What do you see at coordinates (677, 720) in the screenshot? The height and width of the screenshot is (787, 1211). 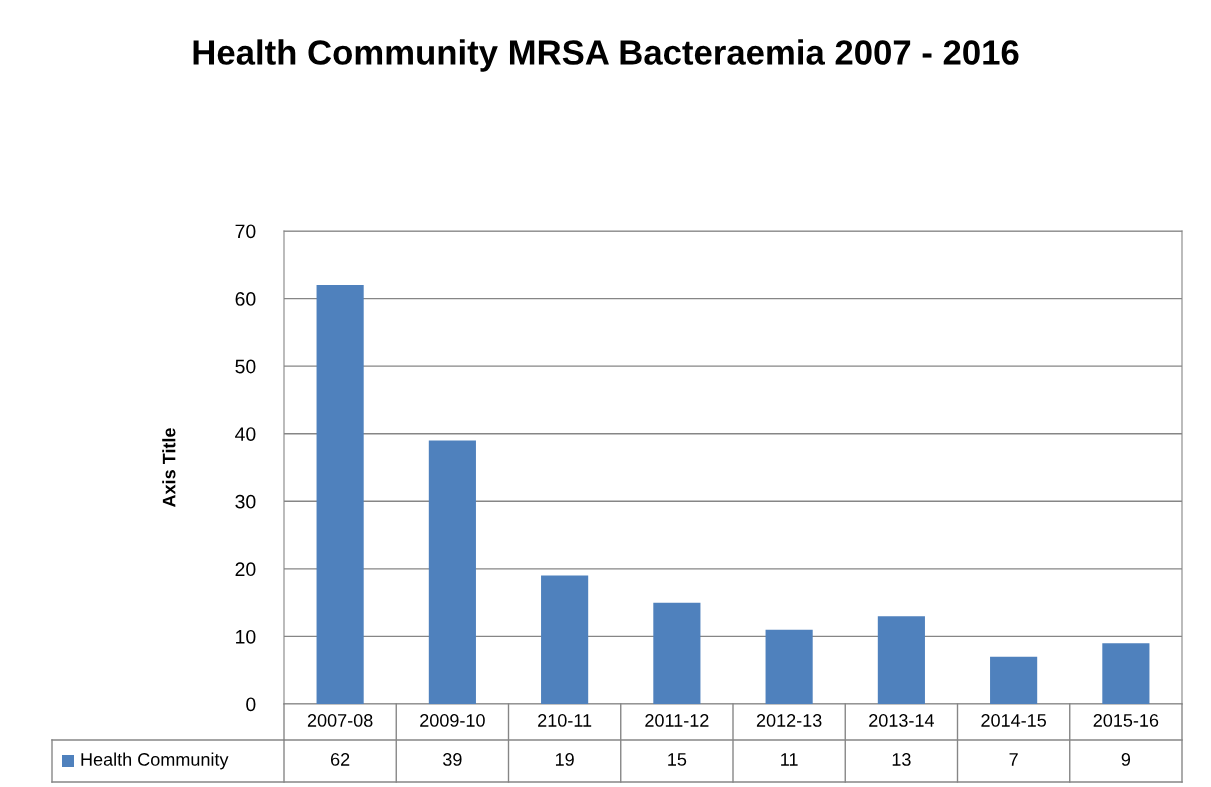 I see `x-tick-label: 2011-12` at bounding box center [677, 720].